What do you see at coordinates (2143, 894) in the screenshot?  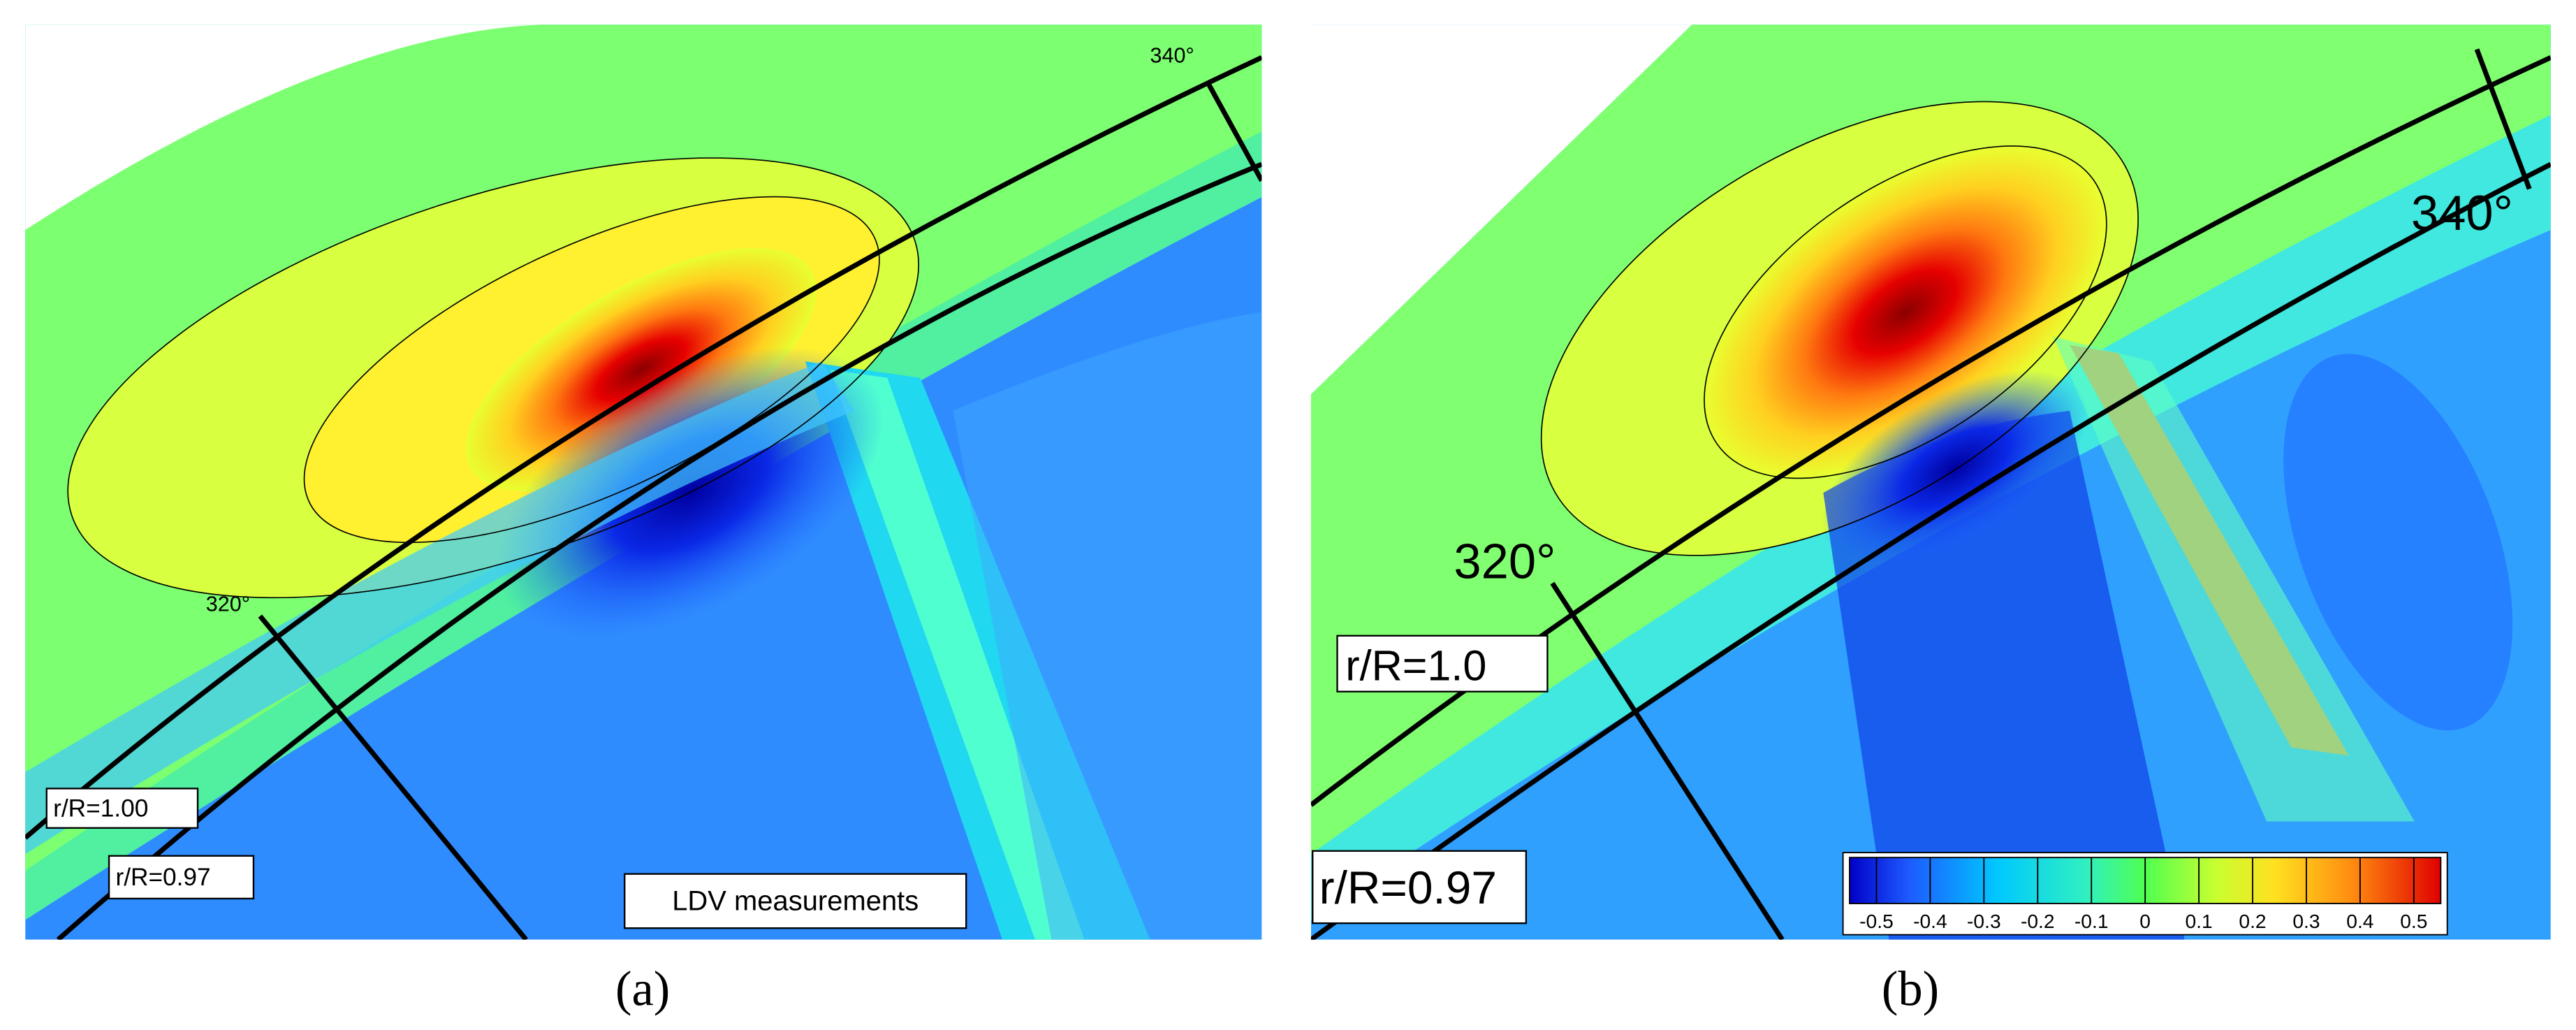 I see `colorbar-ticks: -0.5 -0.4 -0.3 -0.2 -0.1 0 0.1 0.2 0.3 0.4 0.5` at bounding box center [2143, 894].